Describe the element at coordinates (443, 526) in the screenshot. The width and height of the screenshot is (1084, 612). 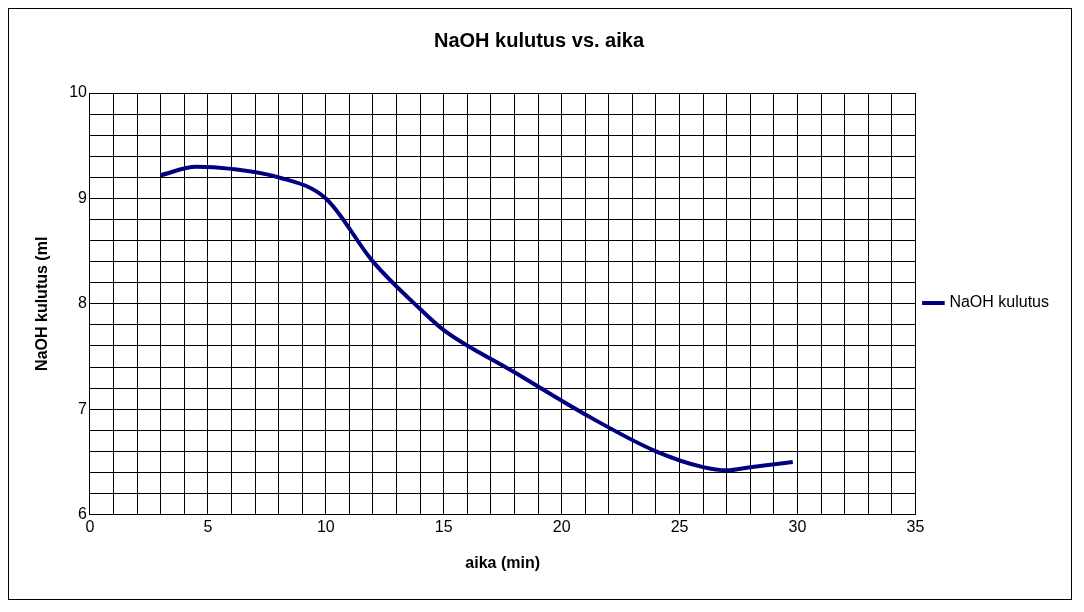
I see `x-tick-label: 15` at that location.